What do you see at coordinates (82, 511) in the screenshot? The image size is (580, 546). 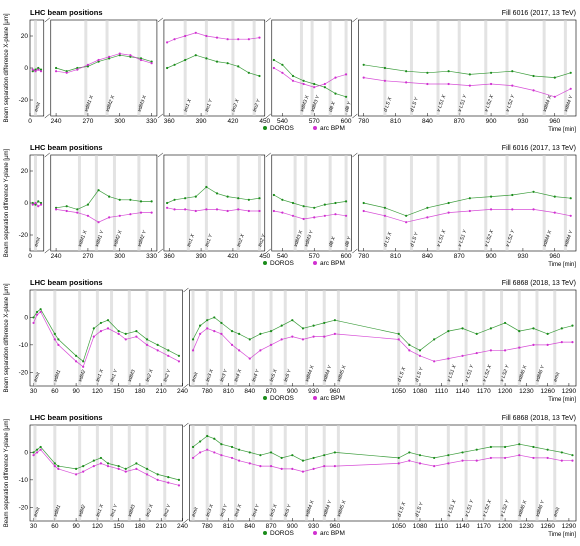 I see `scan-label: vdM2` at bounding box center [82, 511].